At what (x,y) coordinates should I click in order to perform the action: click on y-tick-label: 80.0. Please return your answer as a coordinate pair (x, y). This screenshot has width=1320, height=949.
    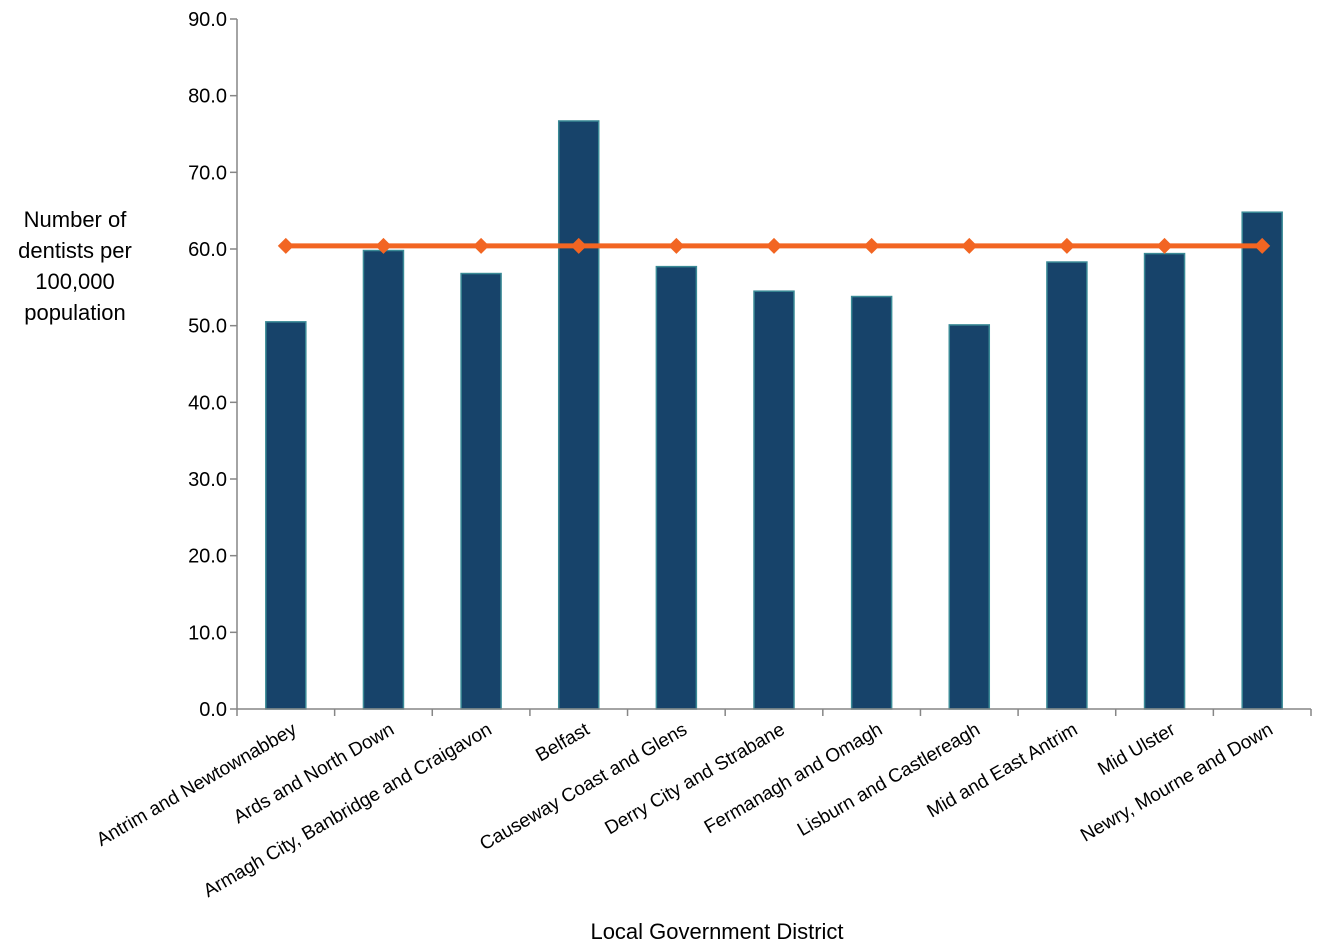
    Looking at the image, I should click on (207, 97).